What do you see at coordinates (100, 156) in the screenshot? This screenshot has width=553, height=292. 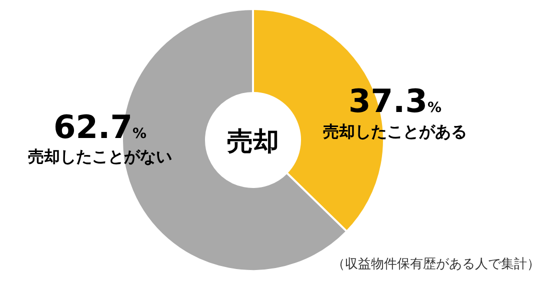 I see `slice-label: 売却したことがない` at bounding box center [100, 156].